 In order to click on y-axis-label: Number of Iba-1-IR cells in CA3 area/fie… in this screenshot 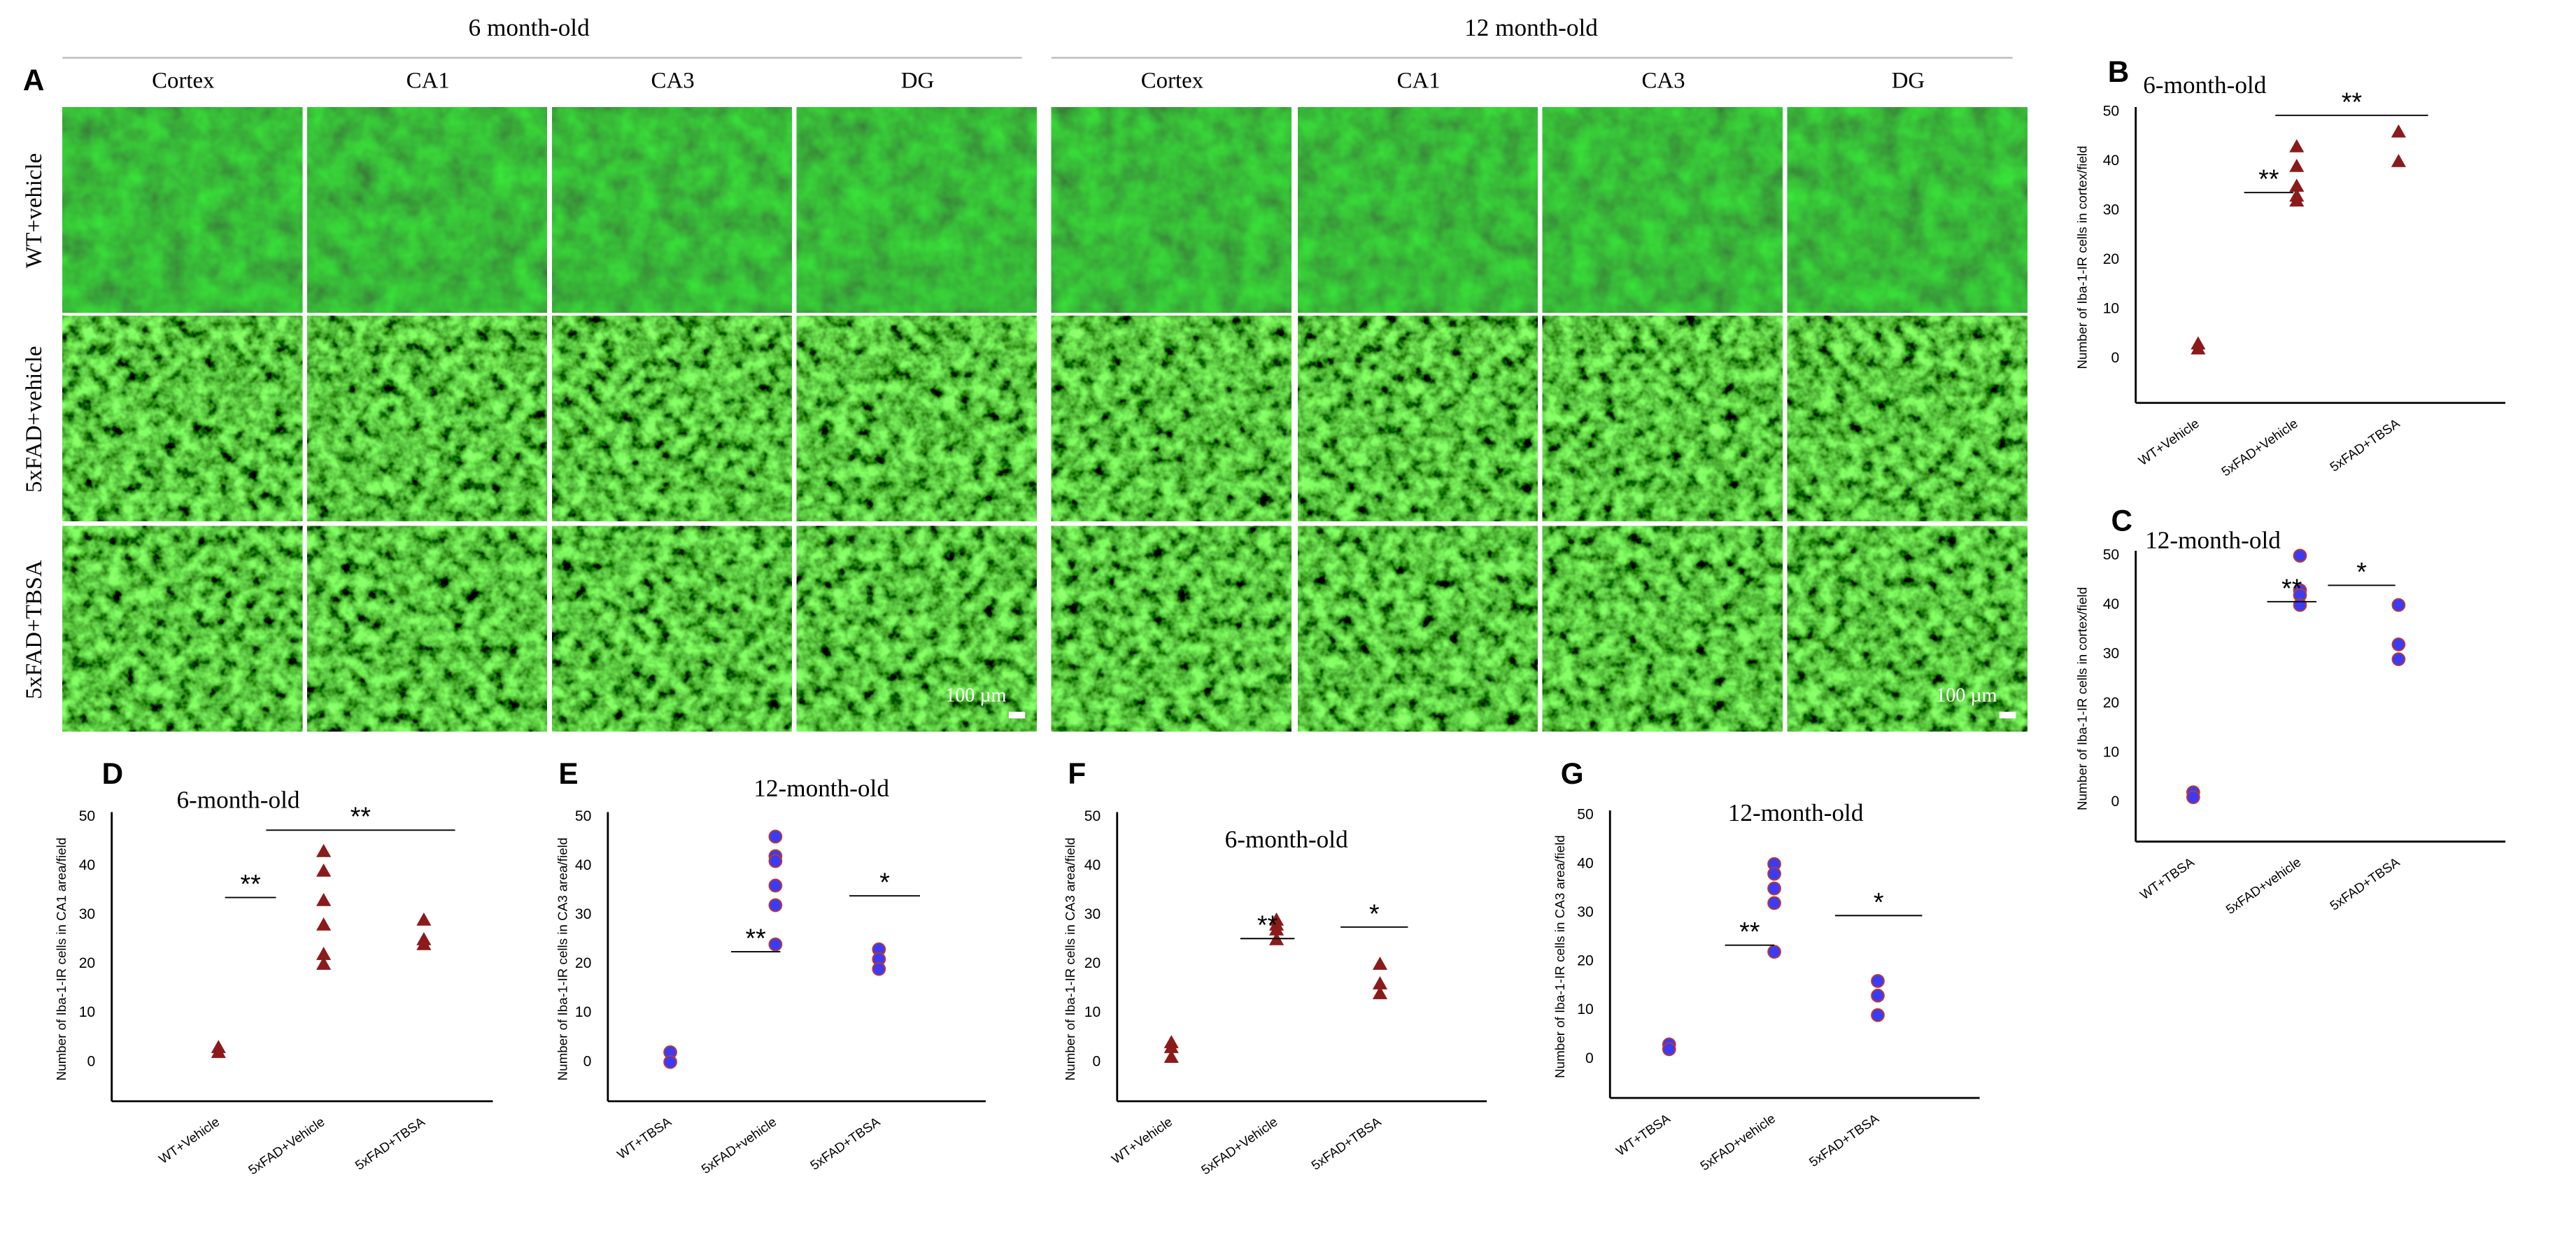, I will do `click(1559, 956)`.